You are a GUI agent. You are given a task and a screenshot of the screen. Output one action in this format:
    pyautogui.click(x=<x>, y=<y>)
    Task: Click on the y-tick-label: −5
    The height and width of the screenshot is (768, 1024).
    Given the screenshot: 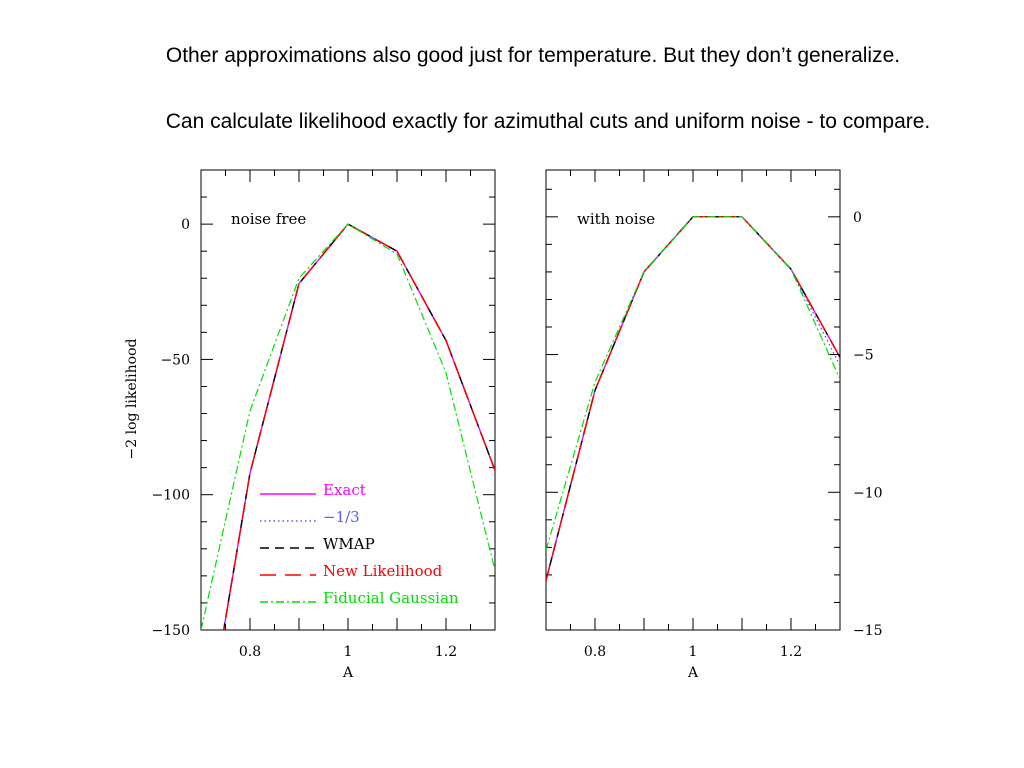 What is the action you would take?
    pyautogui.click(x=863, y=356)
    